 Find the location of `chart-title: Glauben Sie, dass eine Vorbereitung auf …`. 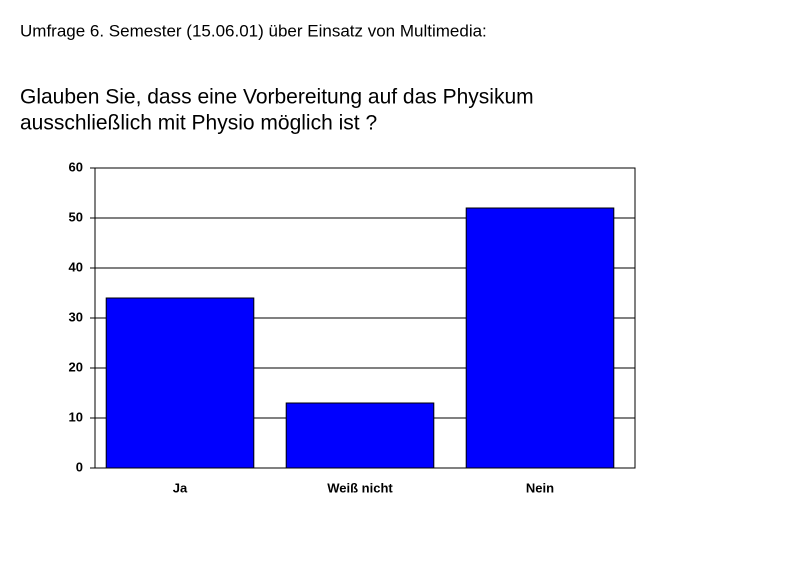

chart-title: Glauben Sie, dass eine Vorbereitung auf … is located at coordinates (277, 97).